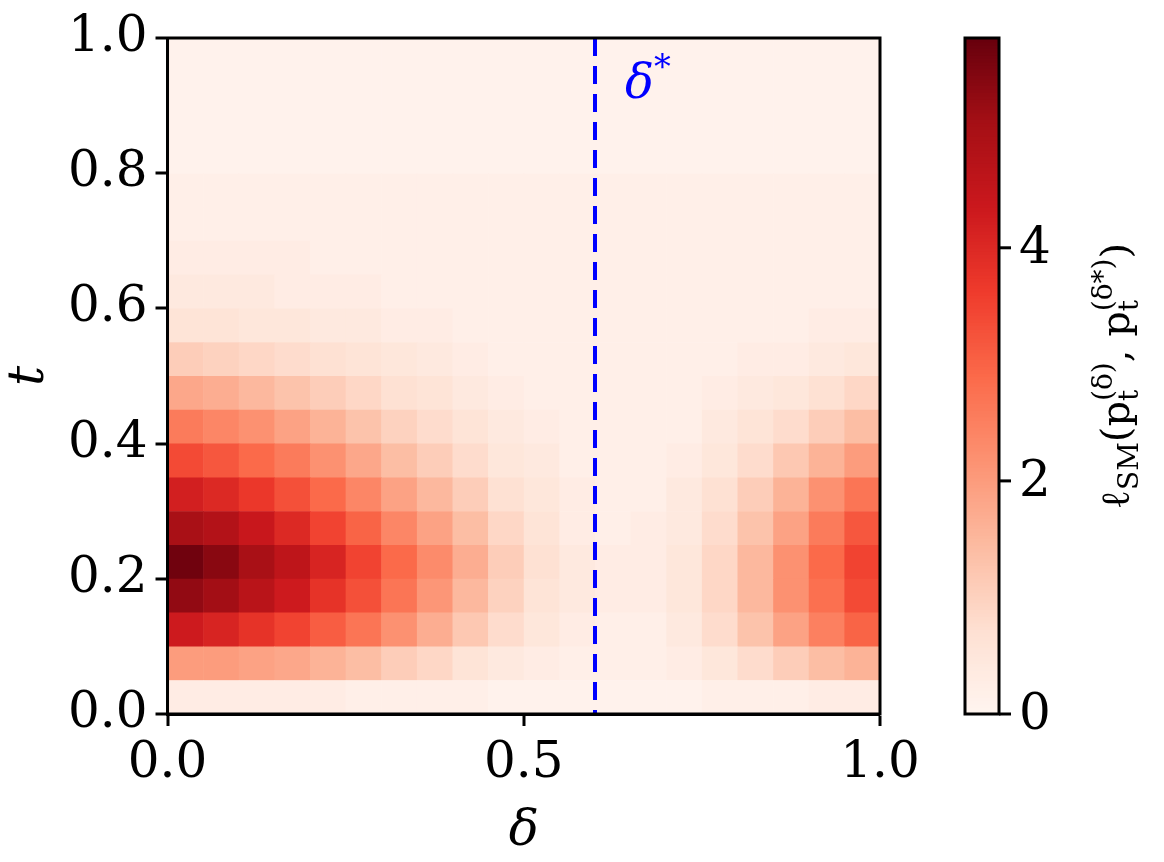 This screenshot has height=862, width=1164. What do you see at coordinates (107, 574) in the screenshot?
I see `y-tick-label: 0.2` at bounding box center [107, 574].